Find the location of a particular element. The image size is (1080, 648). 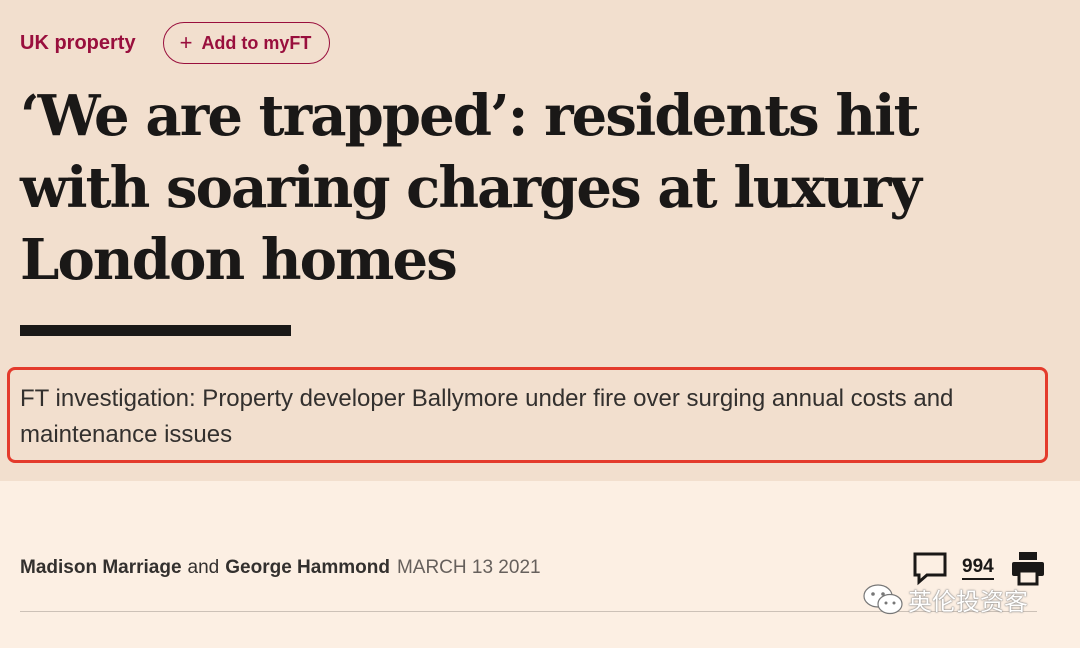

printer-icon is located at coordinates (1028, 568).